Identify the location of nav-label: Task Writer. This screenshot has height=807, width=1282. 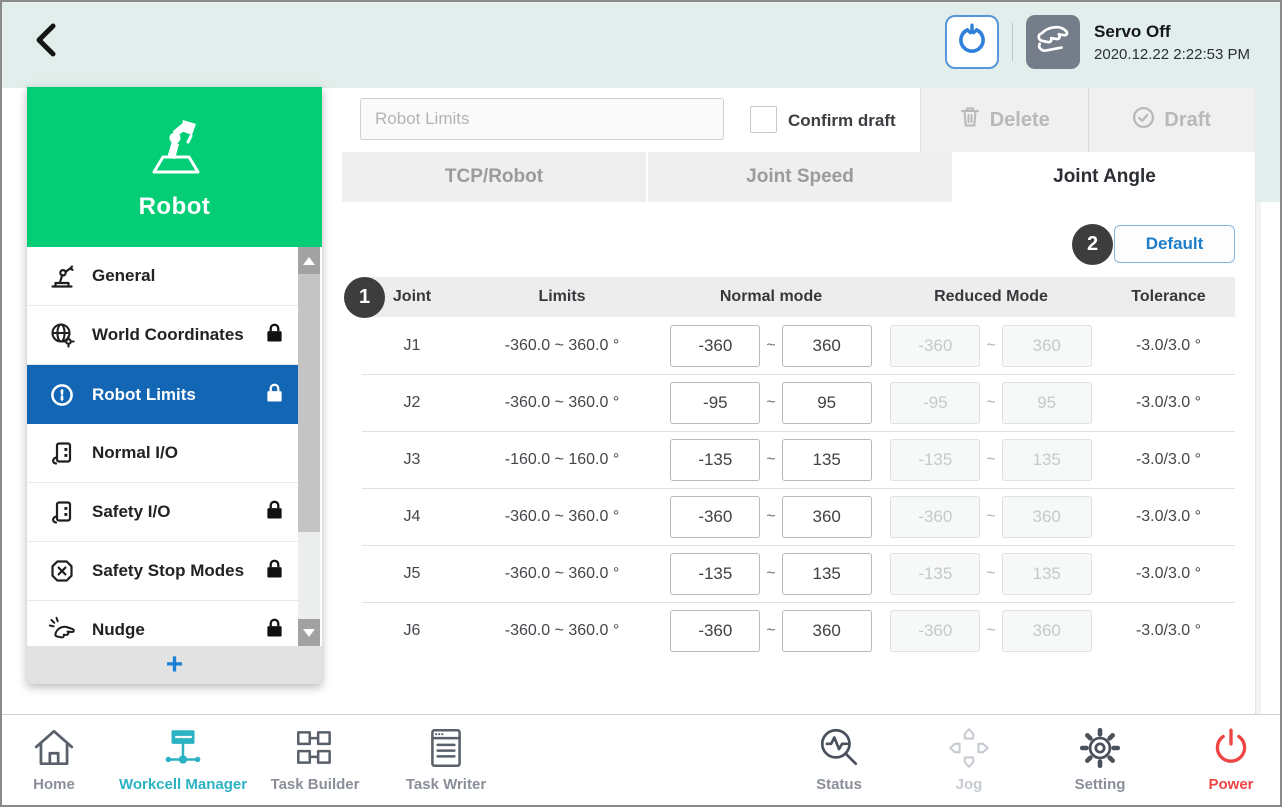
(446, 784).